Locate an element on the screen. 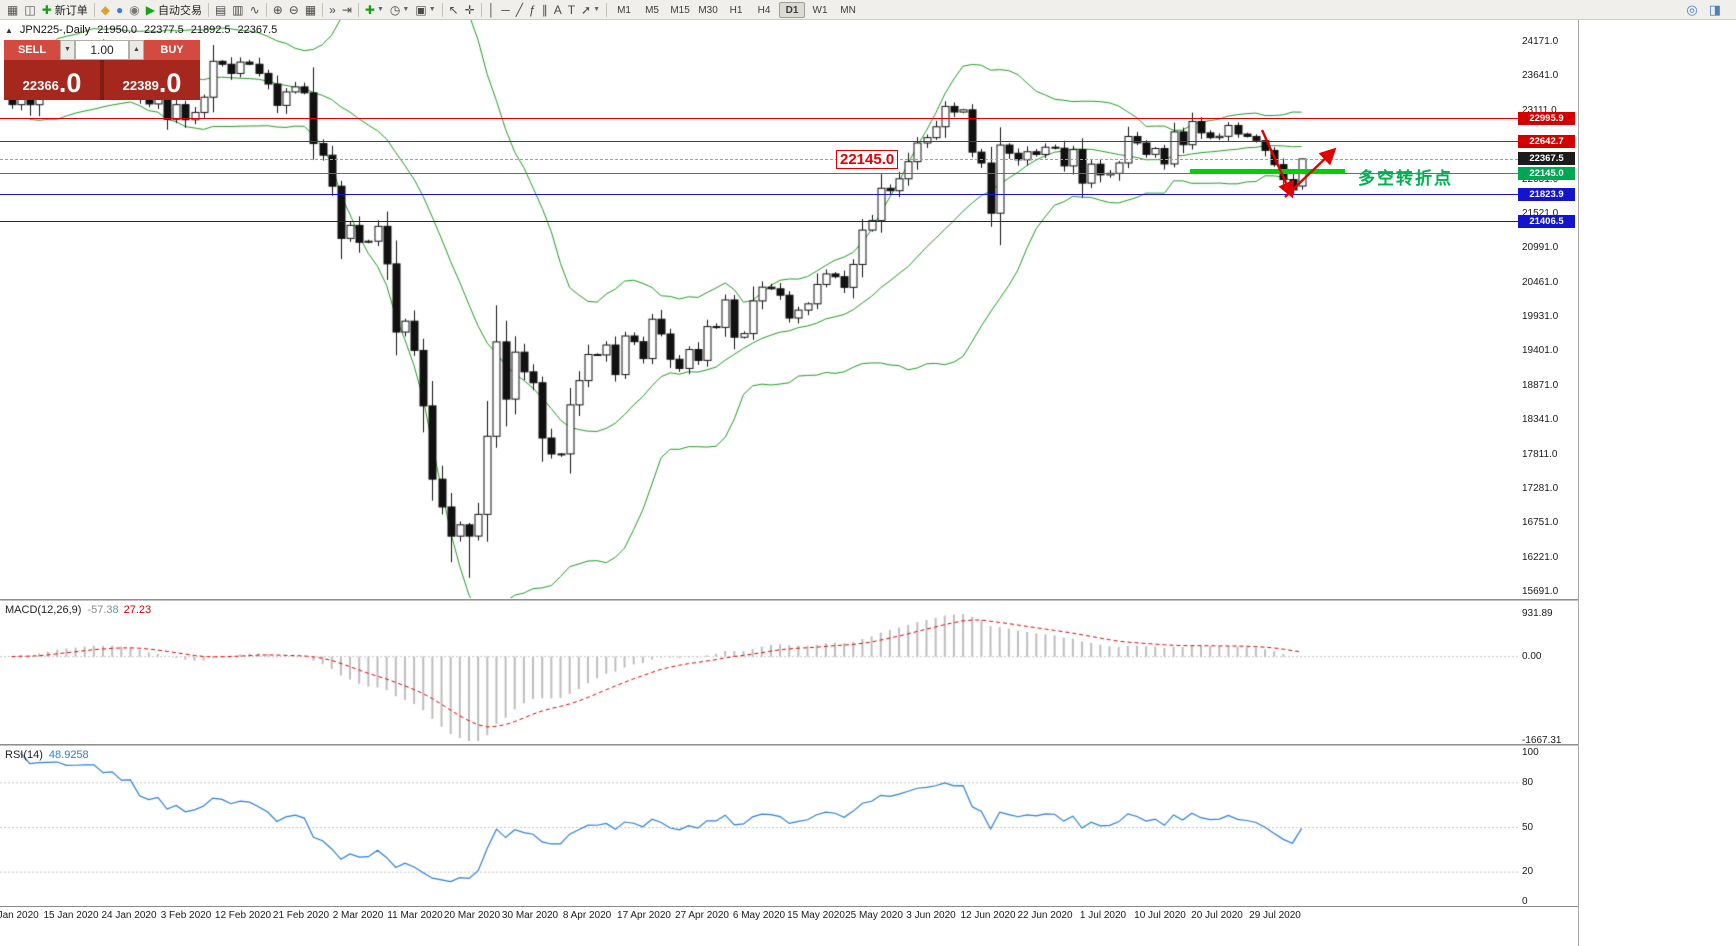 The height and width of the screenshot is (946, 1736). zoom-out-icon: ⊖ is located at coordinates (294, 10).